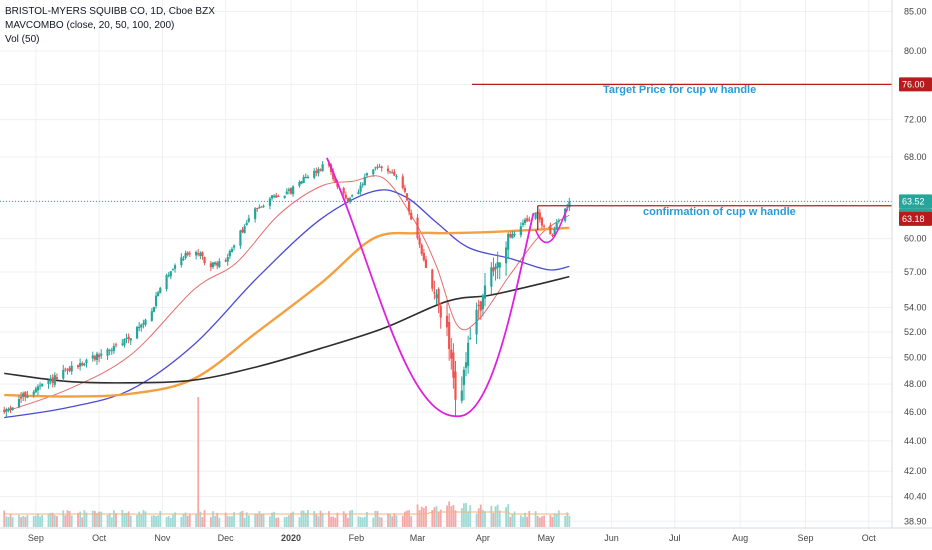 This screenshot has width=932, height=550. I want to click on x-tick-label: Oct, so click(869, 538).